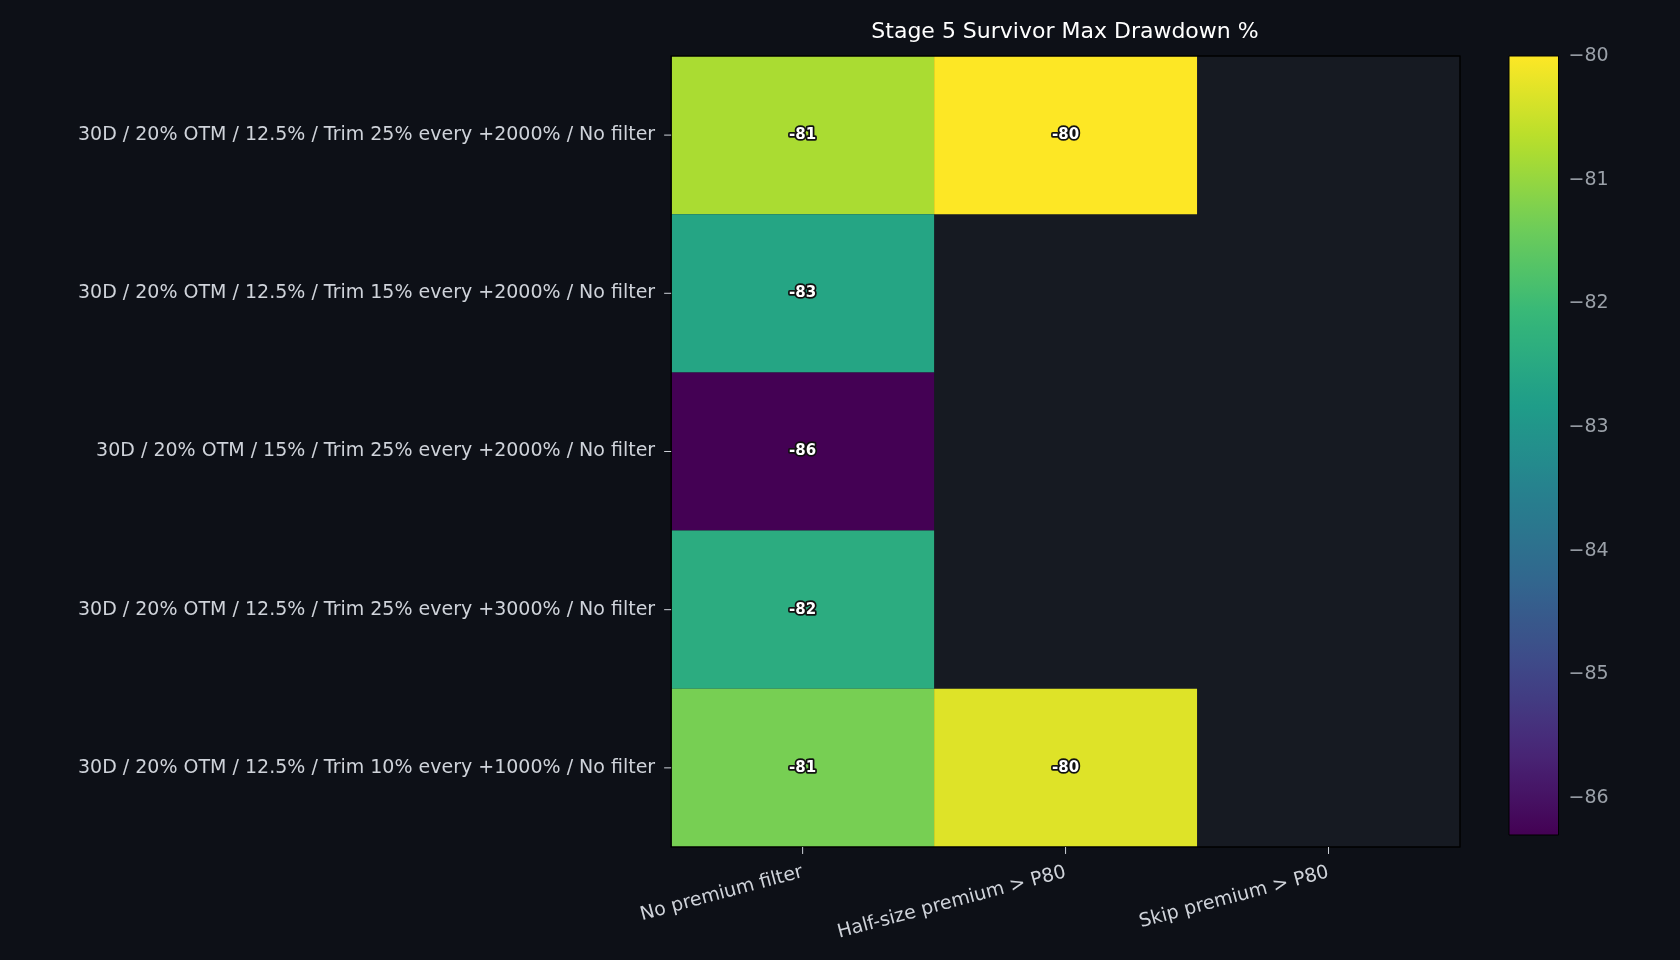 The image size is (1680, 960). What do you see at coordinates (803, 450) in the screenshot?
I see `data-label: -86` at bounding box center [803, 450].